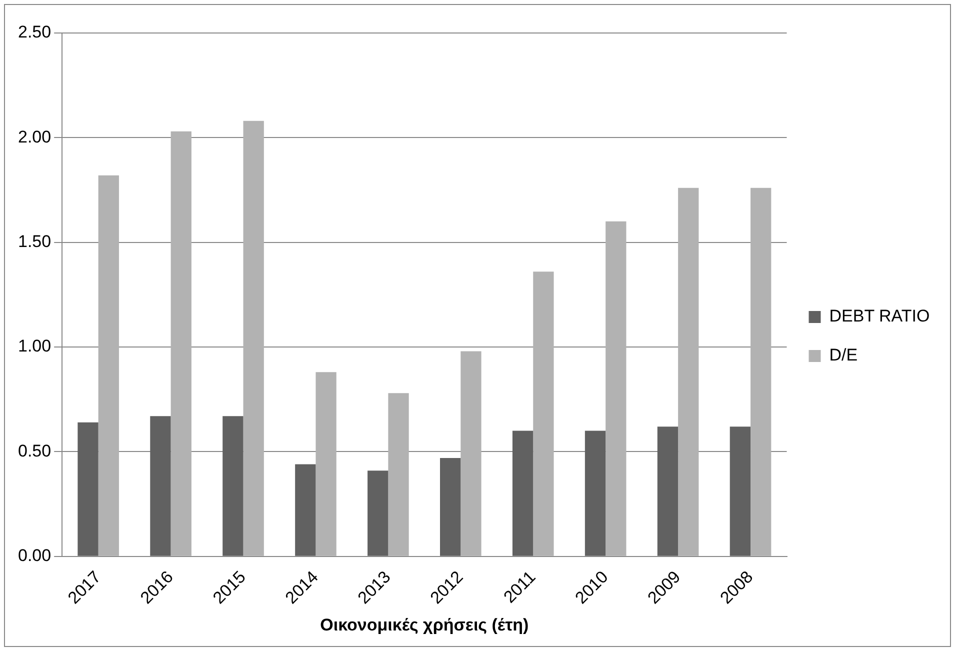  I want to click on y-tick-label: 1.50, so click(35, 242).